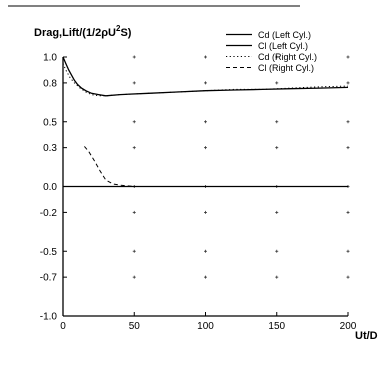 This screenshot has width=384, height=388. What do you see at coordinates (50, 58) in the screenshot?
I see `y-tick-label: 1.0` at bounding box center [50, 58].